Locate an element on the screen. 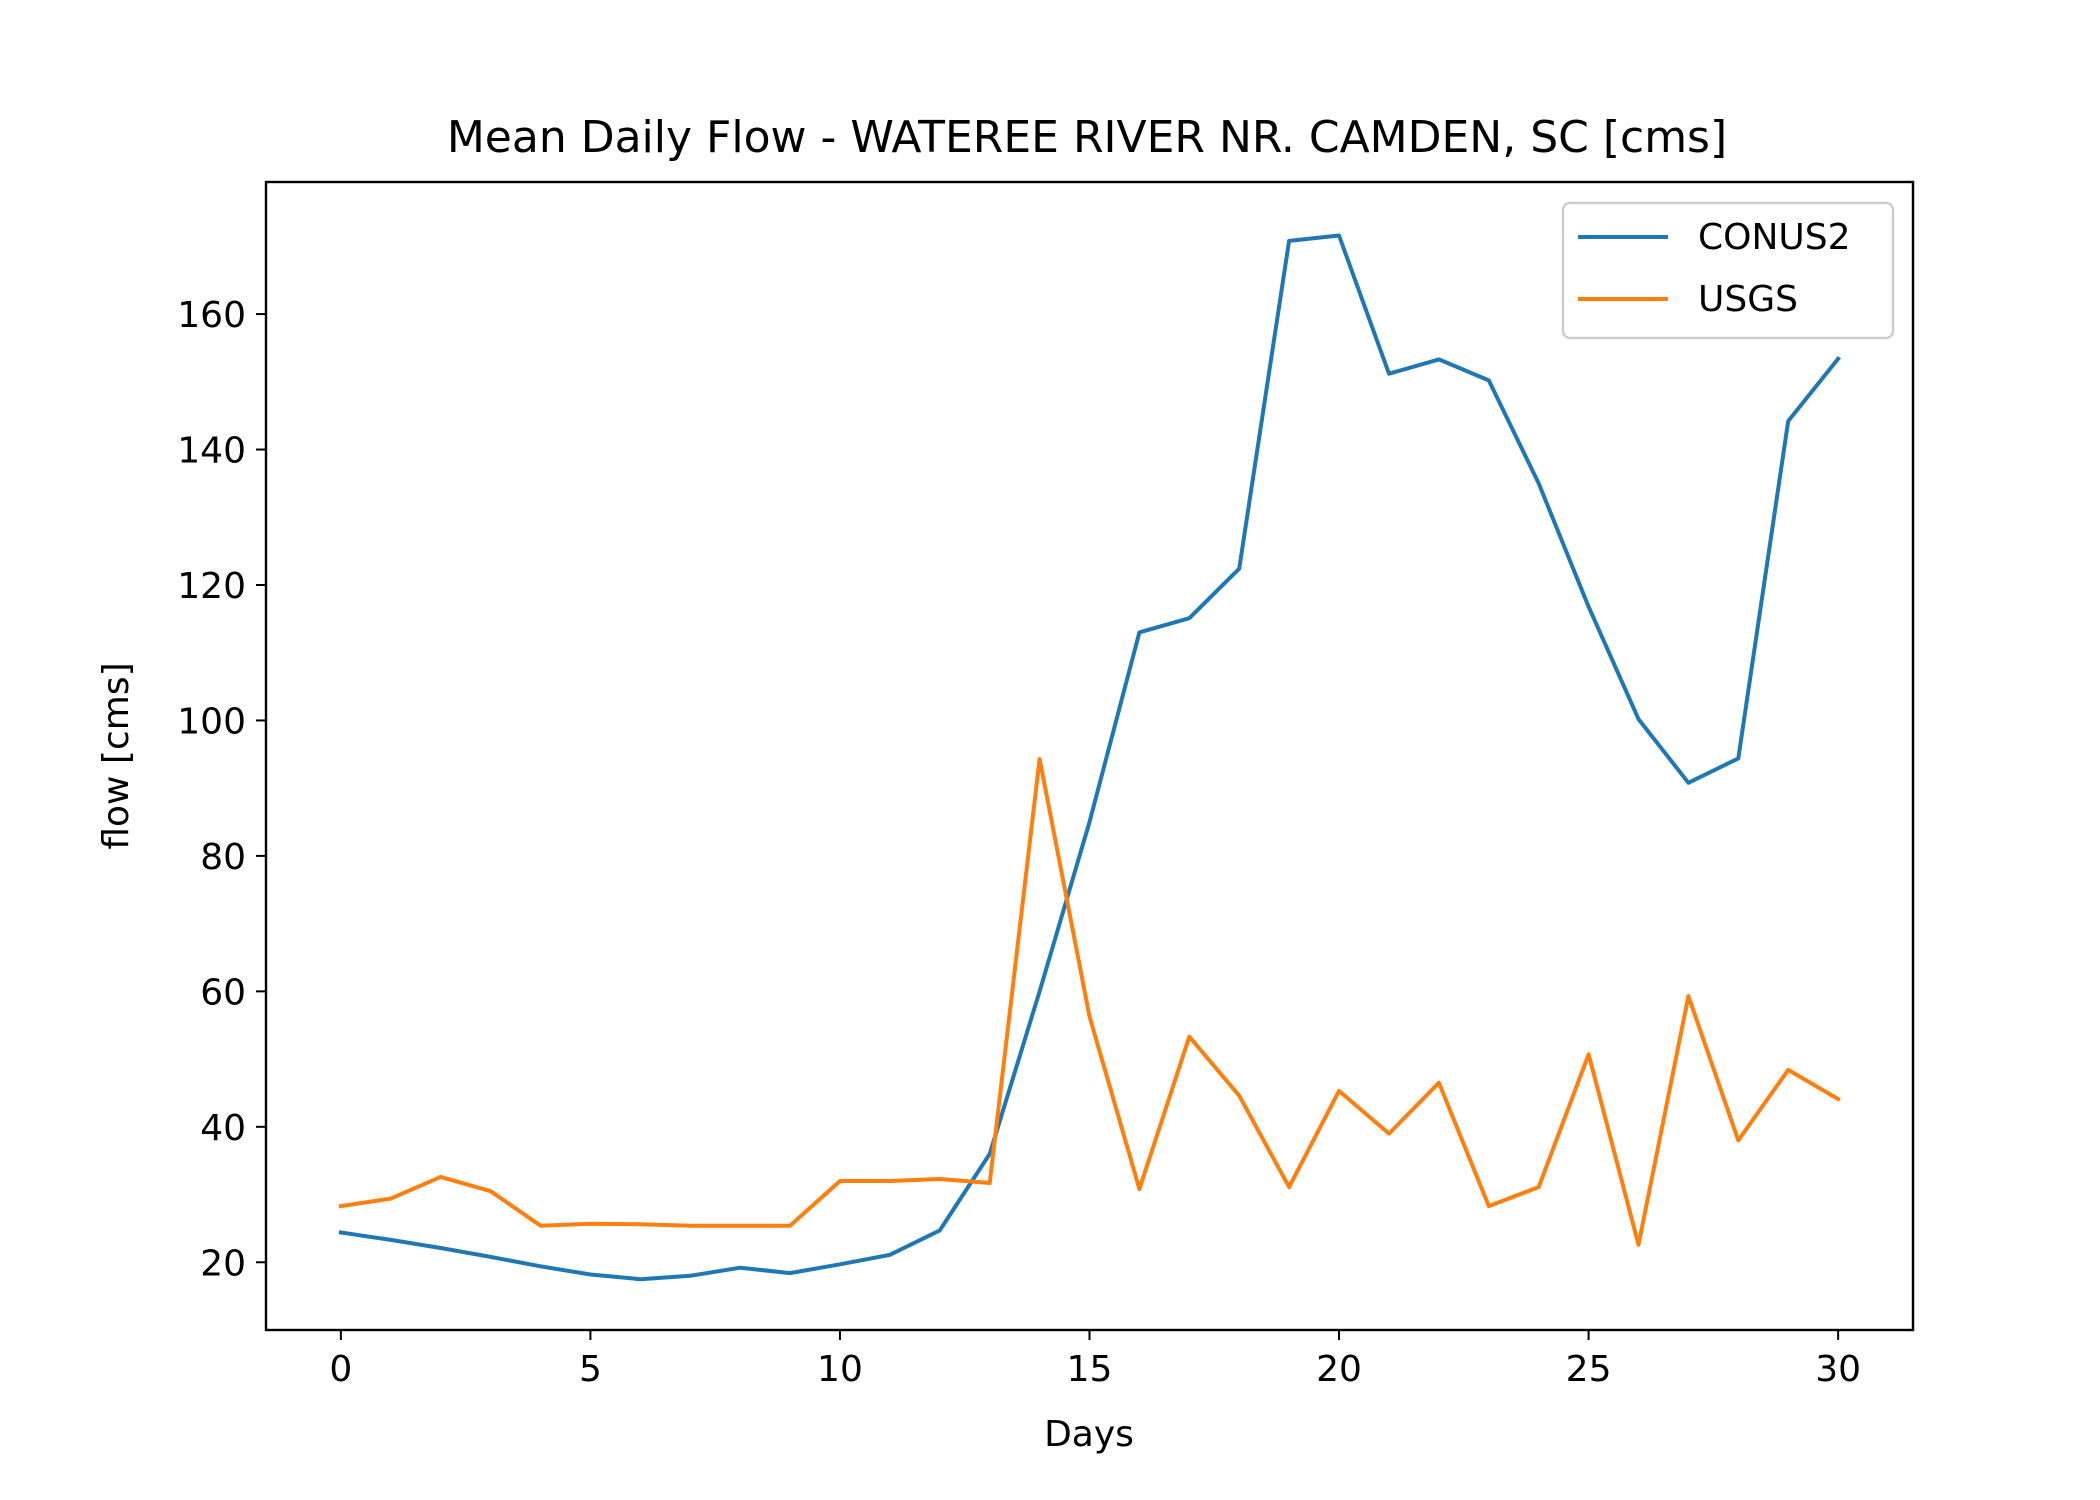 This screenshot has height=1500, width=2100. x-axis-label: Days is located at coordinates (1089, 1434).